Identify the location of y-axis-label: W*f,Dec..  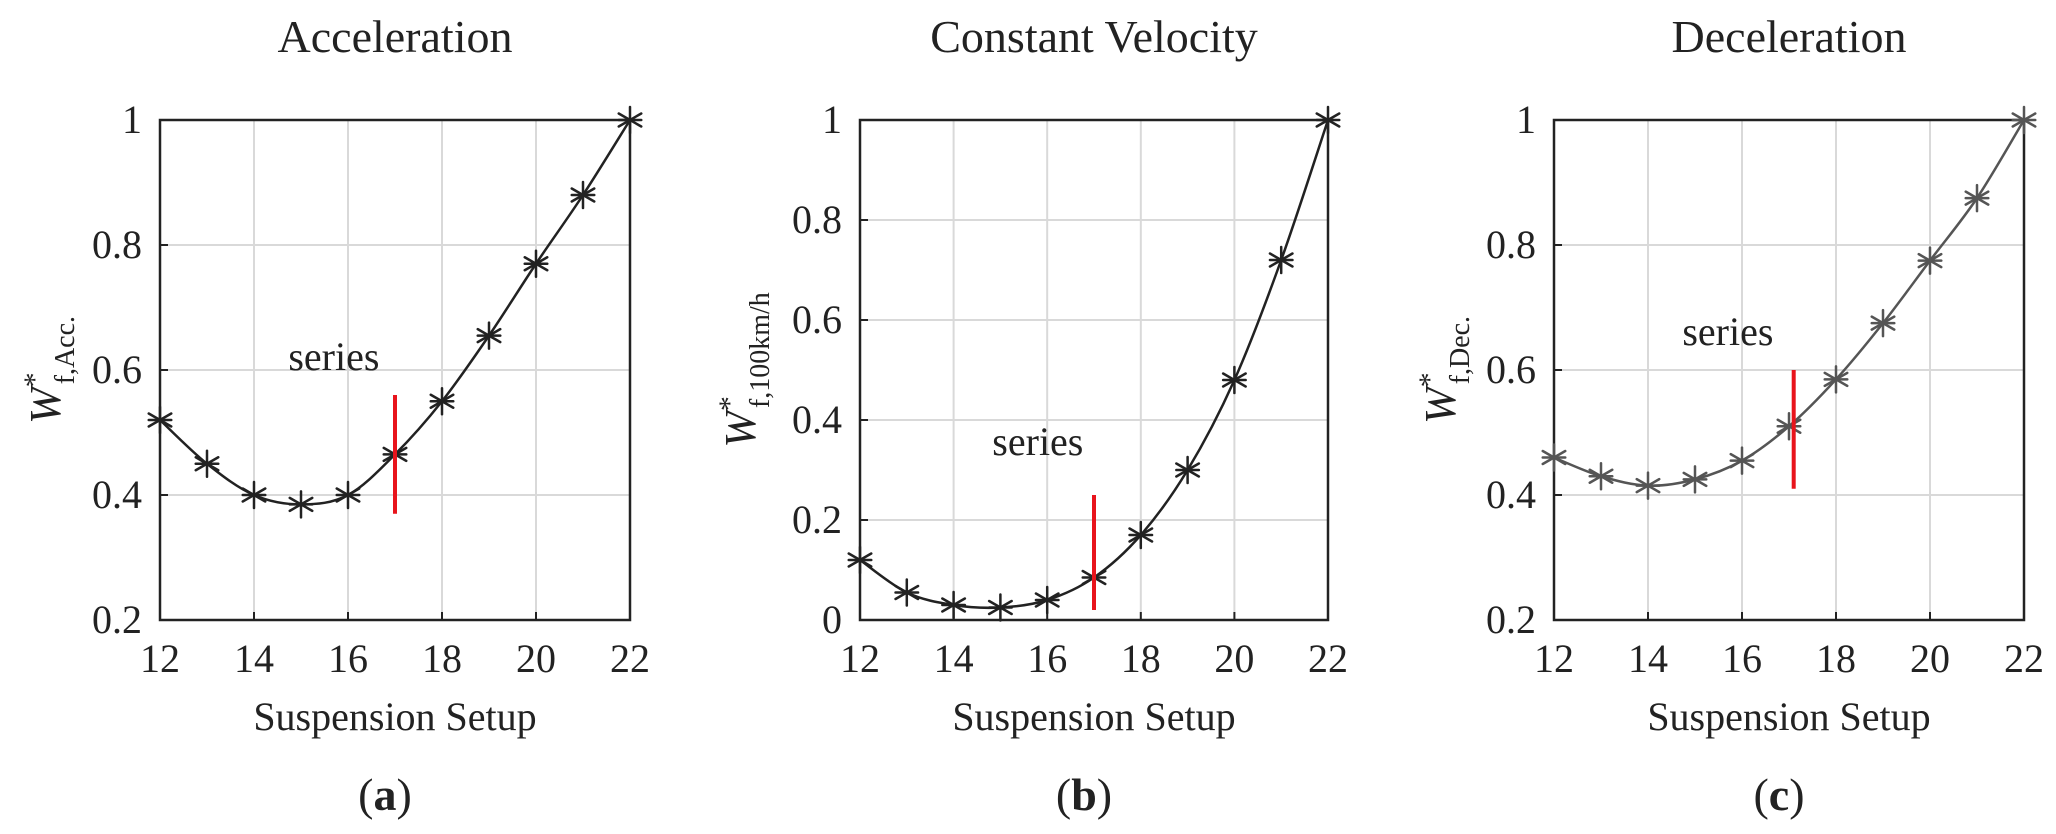
(1444, 370).